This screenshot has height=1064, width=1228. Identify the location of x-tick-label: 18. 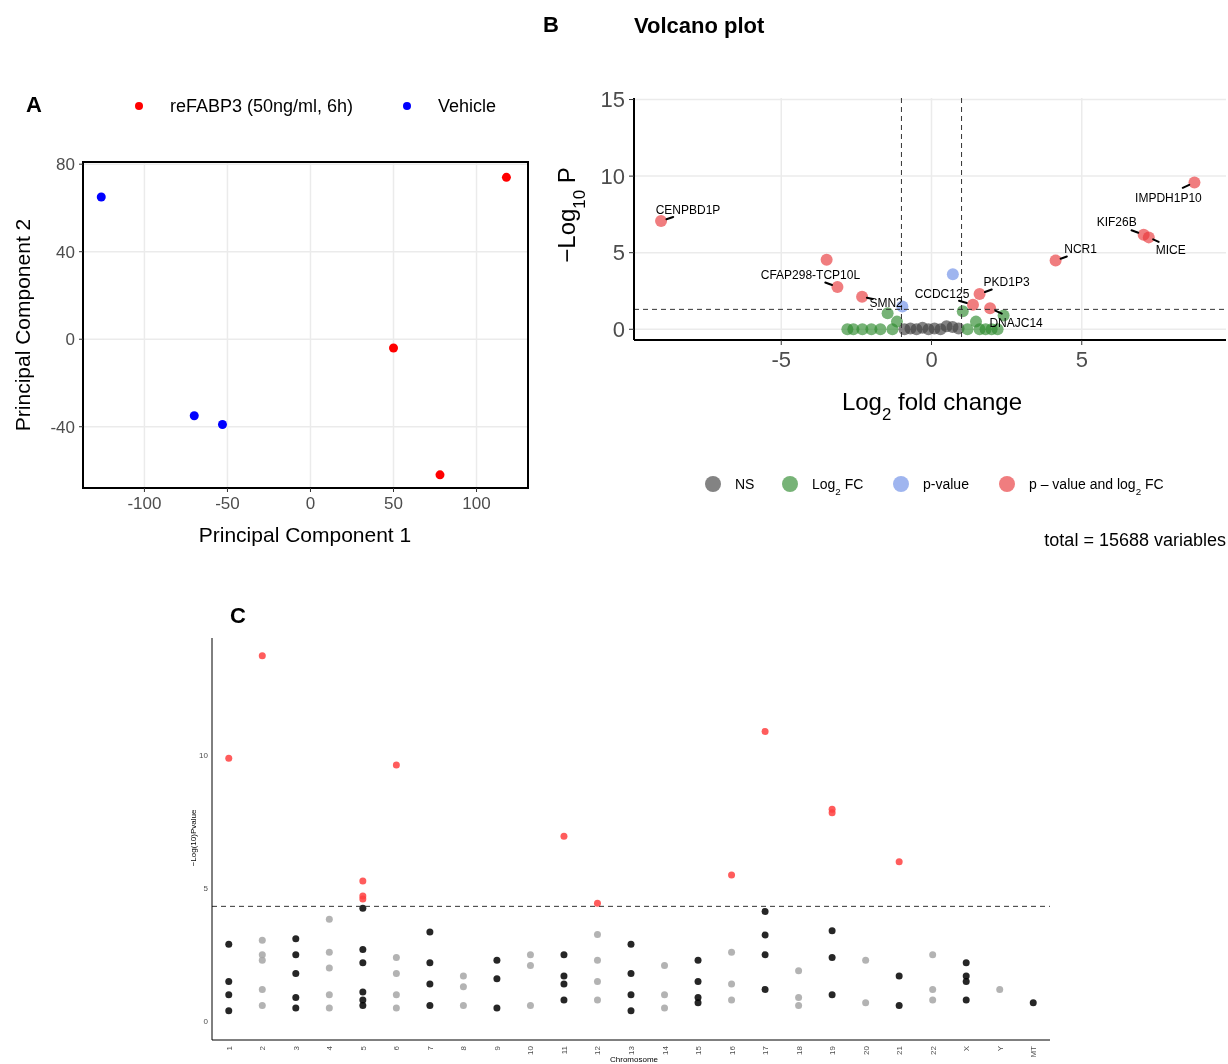
(799, 1050).